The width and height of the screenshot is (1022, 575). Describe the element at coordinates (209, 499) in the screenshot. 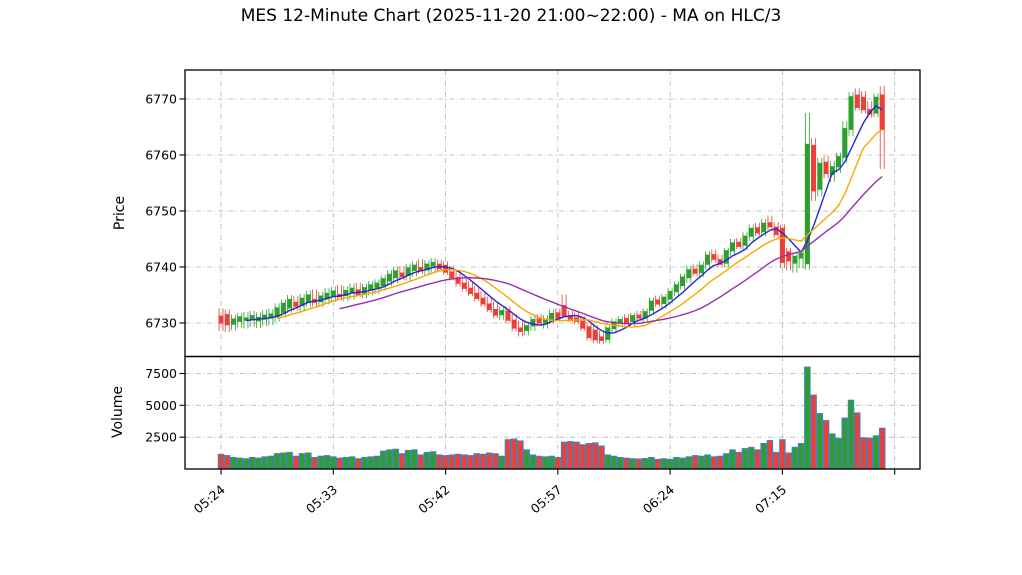

I see `x-tick-label: 05:24` at that location.